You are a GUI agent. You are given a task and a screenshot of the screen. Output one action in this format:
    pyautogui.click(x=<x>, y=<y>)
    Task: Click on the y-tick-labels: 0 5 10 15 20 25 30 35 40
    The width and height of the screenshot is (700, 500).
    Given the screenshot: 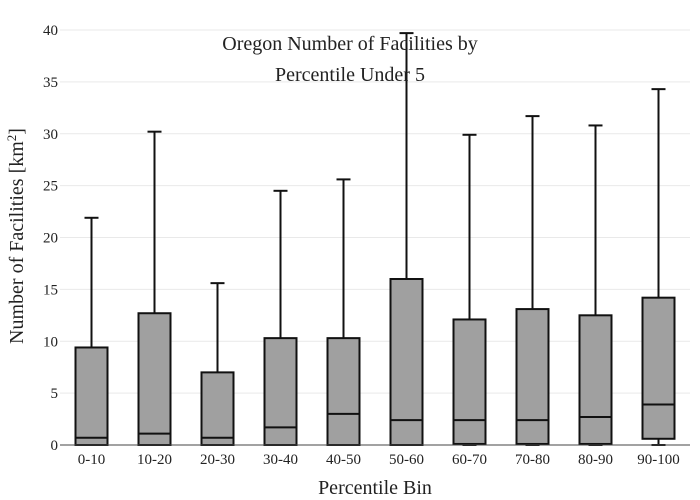 What is the action you would take?
    pyautogui.click(x=50, y=238)
    